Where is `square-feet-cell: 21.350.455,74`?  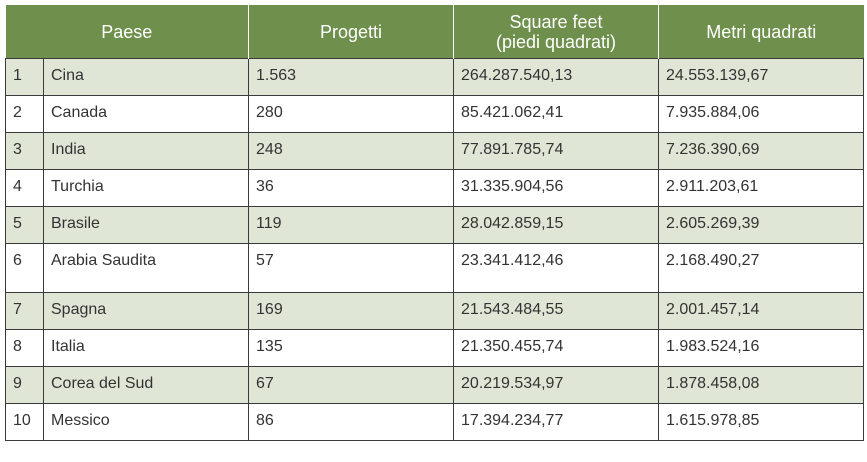
square-feet-cell: 21.350.455,74 is located at coordinates (556, 348).